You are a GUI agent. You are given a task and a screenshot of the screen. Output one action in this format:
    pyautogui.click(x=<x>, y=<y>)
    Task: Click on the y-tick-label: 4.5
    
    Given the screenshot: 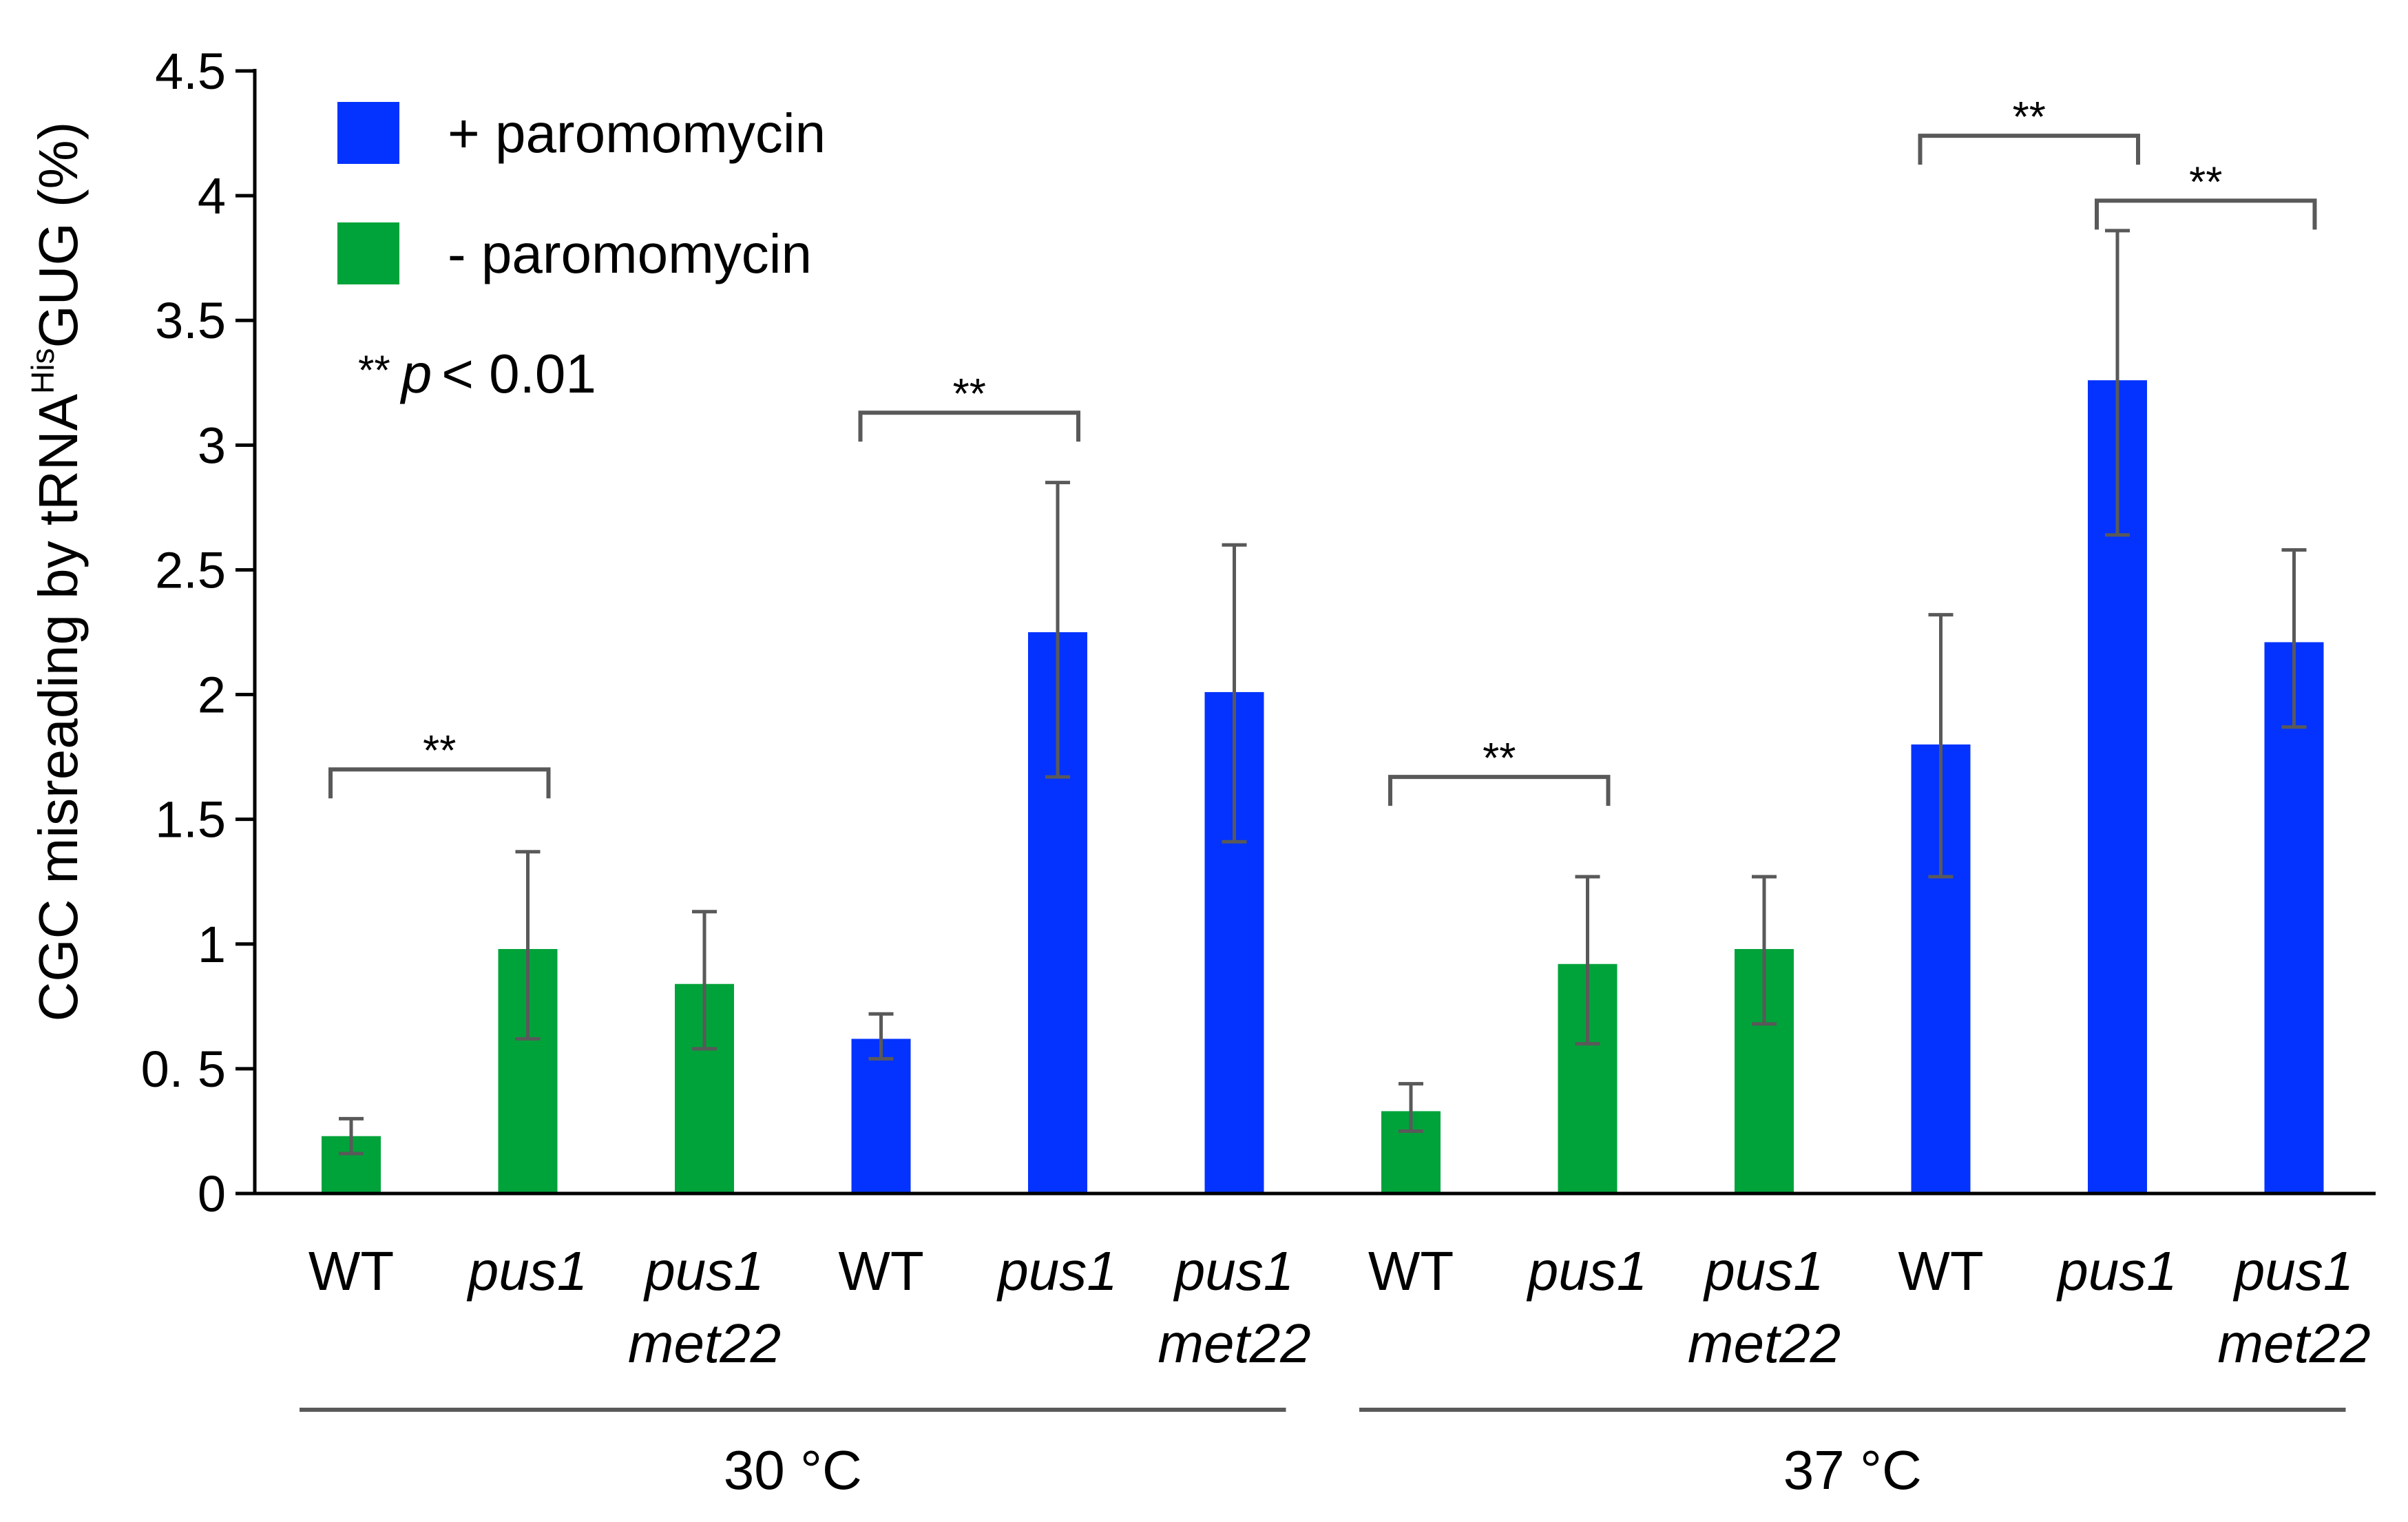 What is the action you would take?
    pyautogui.click(x=190, y=71)
    